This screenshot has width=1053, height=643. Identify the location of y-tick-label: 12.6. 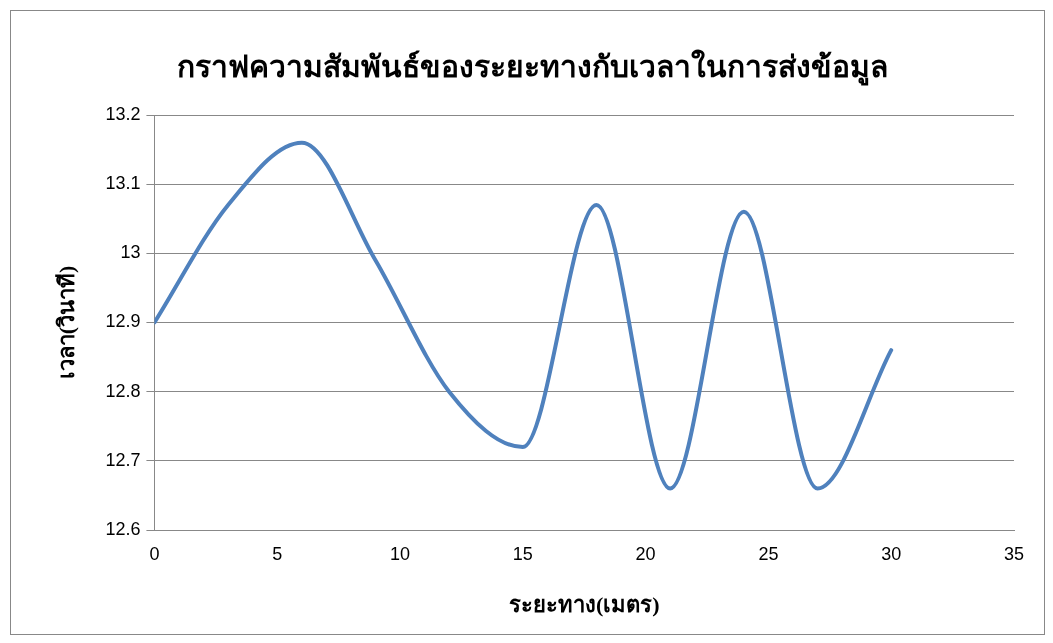
(123, 528).